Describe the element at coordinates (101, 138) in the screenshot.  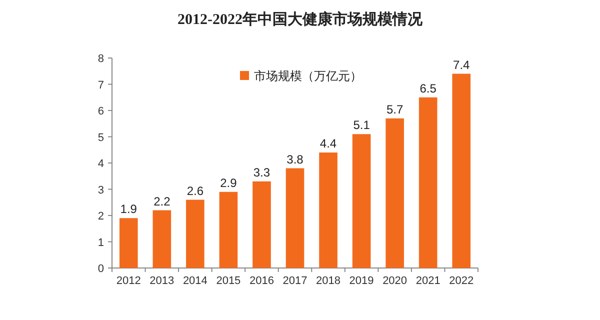
I see `y-tick-label: 5` at that location.